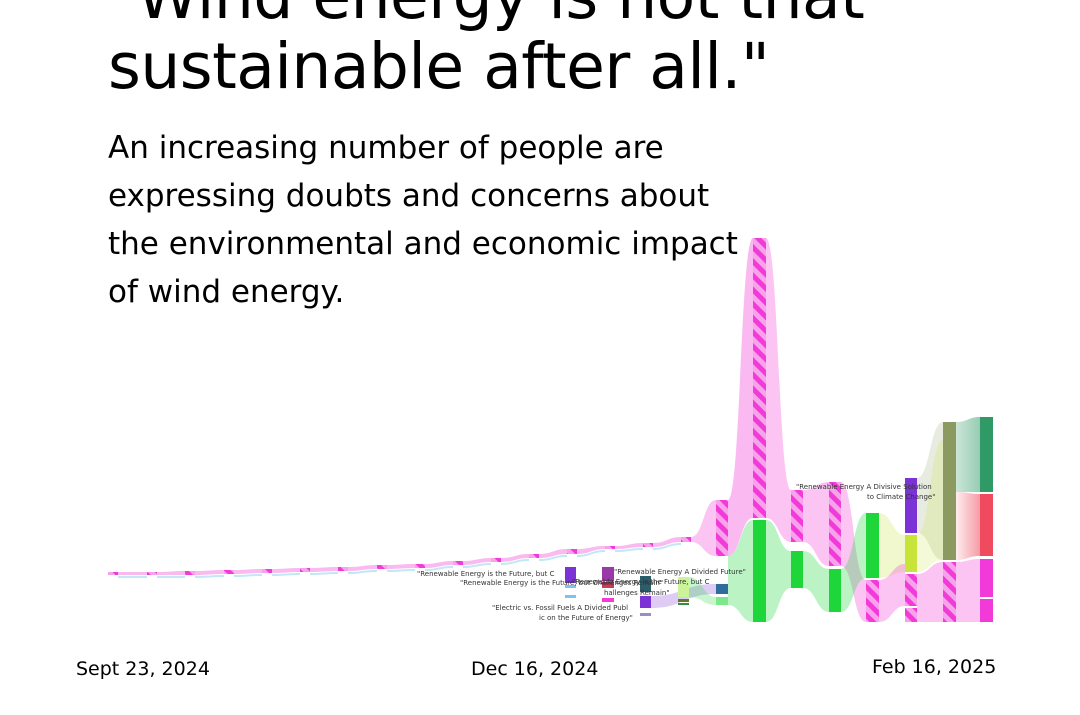 This screenshot has height=715, width=1080. I want to click on flow-teal, so click(968, 454).